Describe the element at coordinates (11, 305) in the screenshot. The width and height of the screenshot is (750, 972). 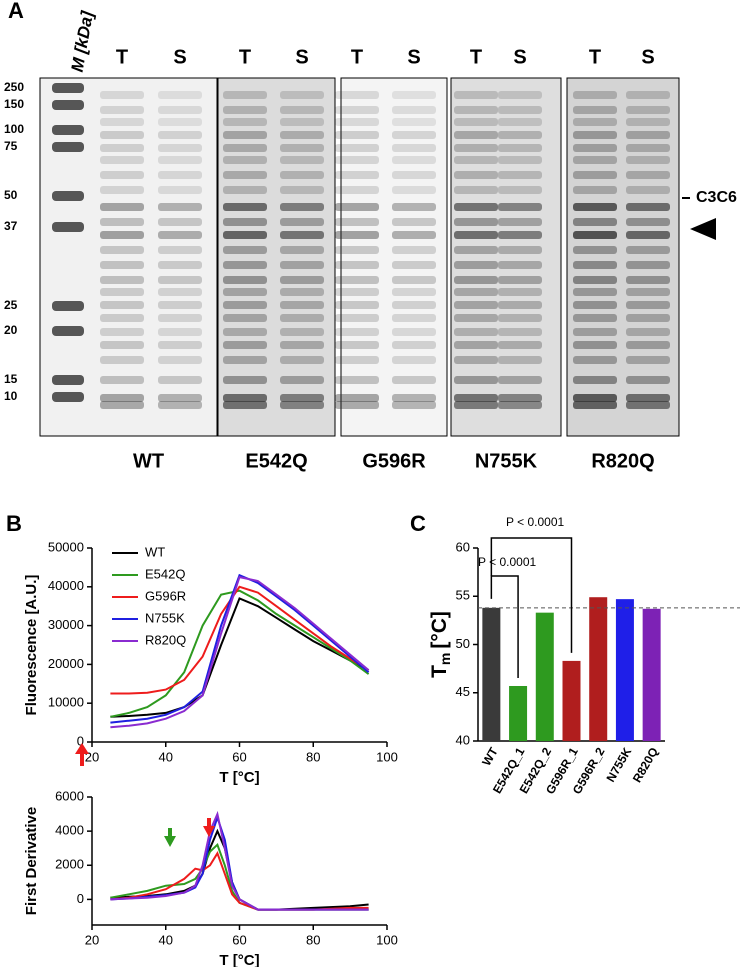
I see `marker-size: 25` at that location.